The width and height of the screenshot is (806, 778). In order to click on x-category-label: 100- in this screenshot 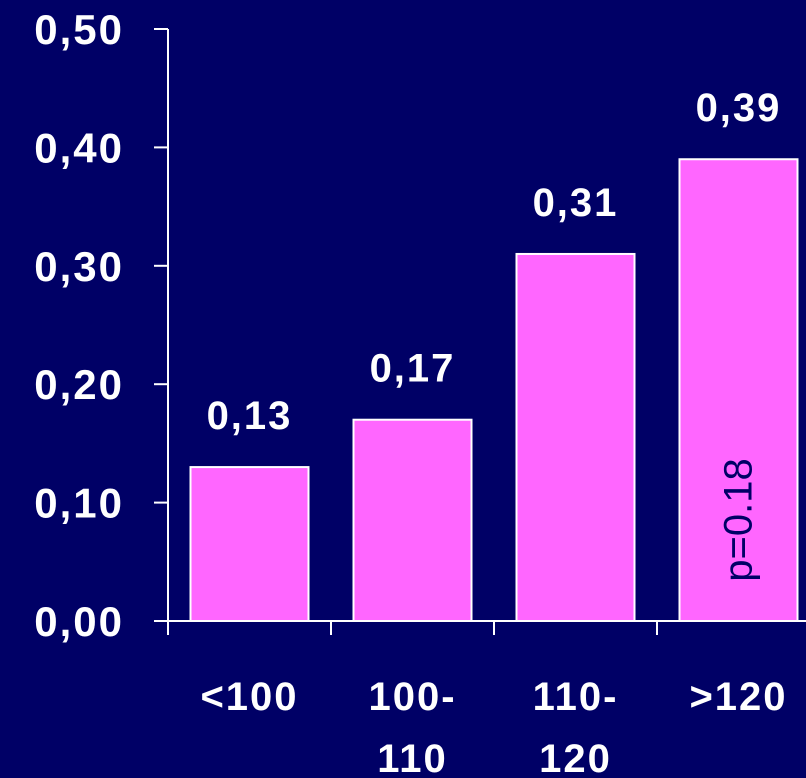, I will do `click(412, 697)`.